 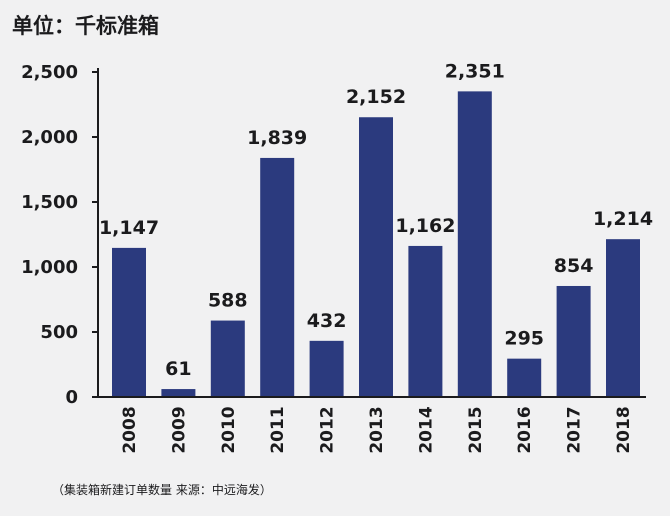 What do you see at coordinates (525, 429) in the screenshot?
I see `x-tick-label: 2016` at bounding box center [525, 429].